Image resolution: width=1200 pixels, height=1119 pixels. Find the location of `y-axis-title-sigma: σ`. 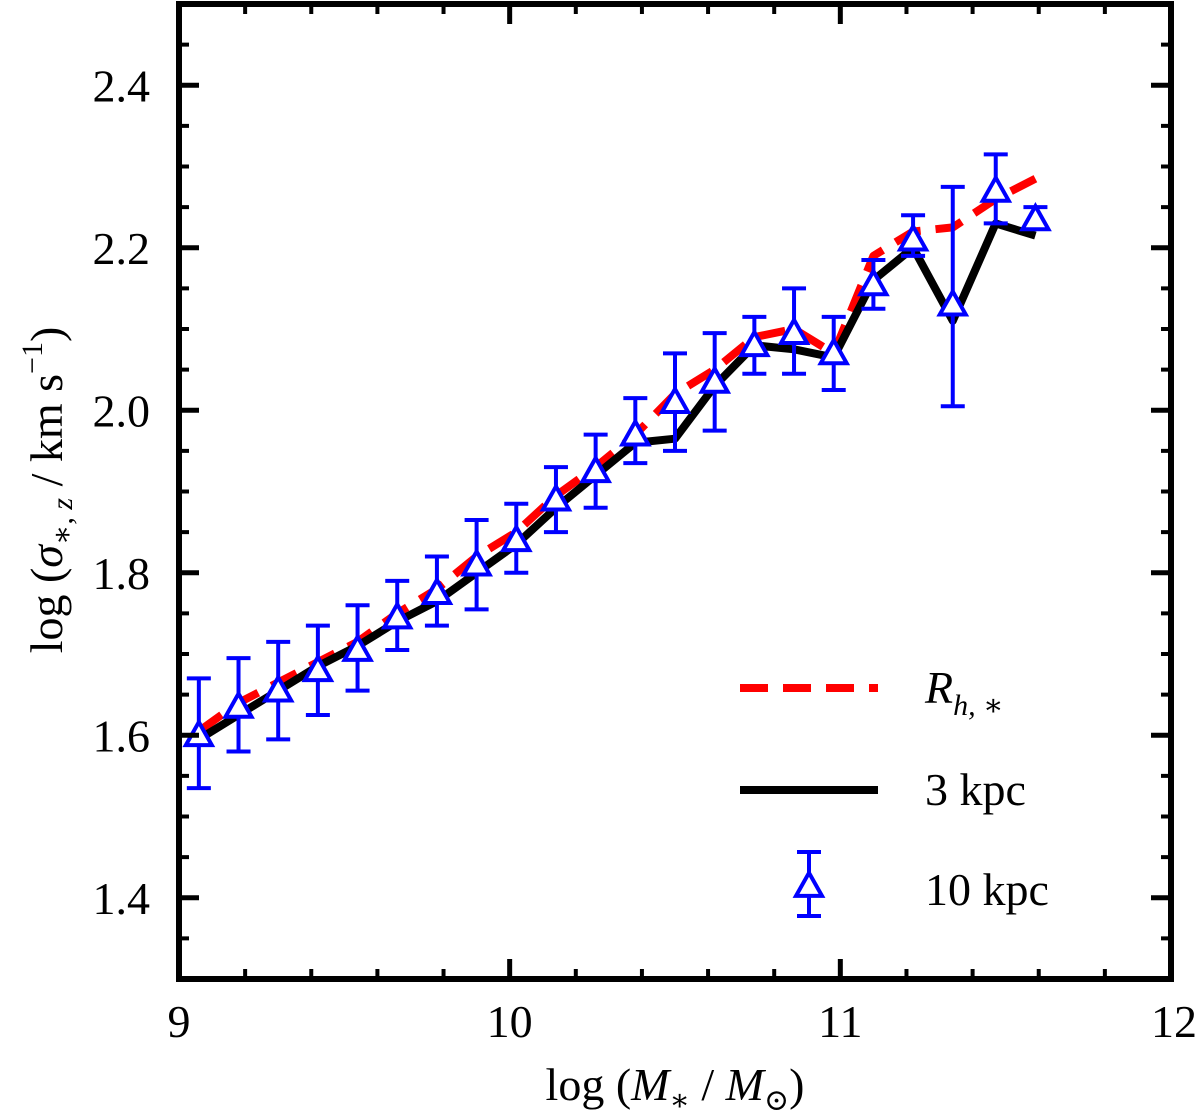

y-axis-title-sigma: σ is located at coordinates (46, 555).